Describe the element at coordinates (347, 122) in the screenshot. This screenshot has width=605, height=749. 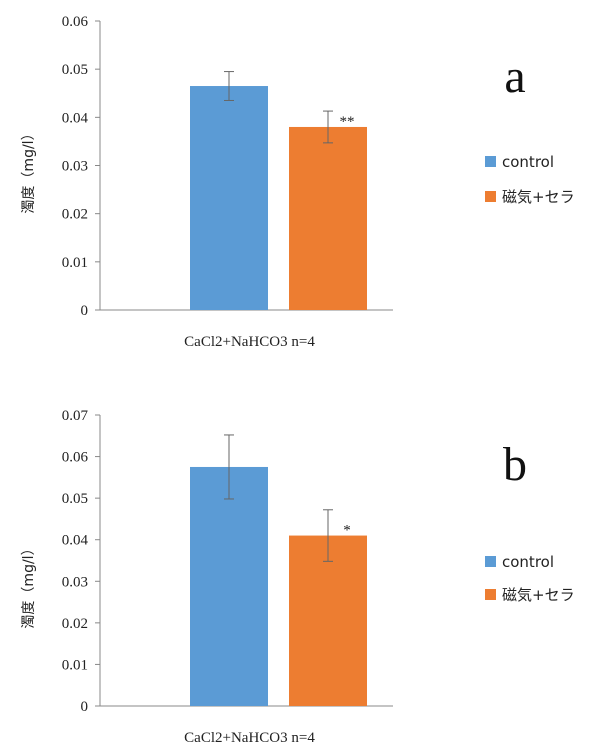
I see `significance-mark: **` at that location.